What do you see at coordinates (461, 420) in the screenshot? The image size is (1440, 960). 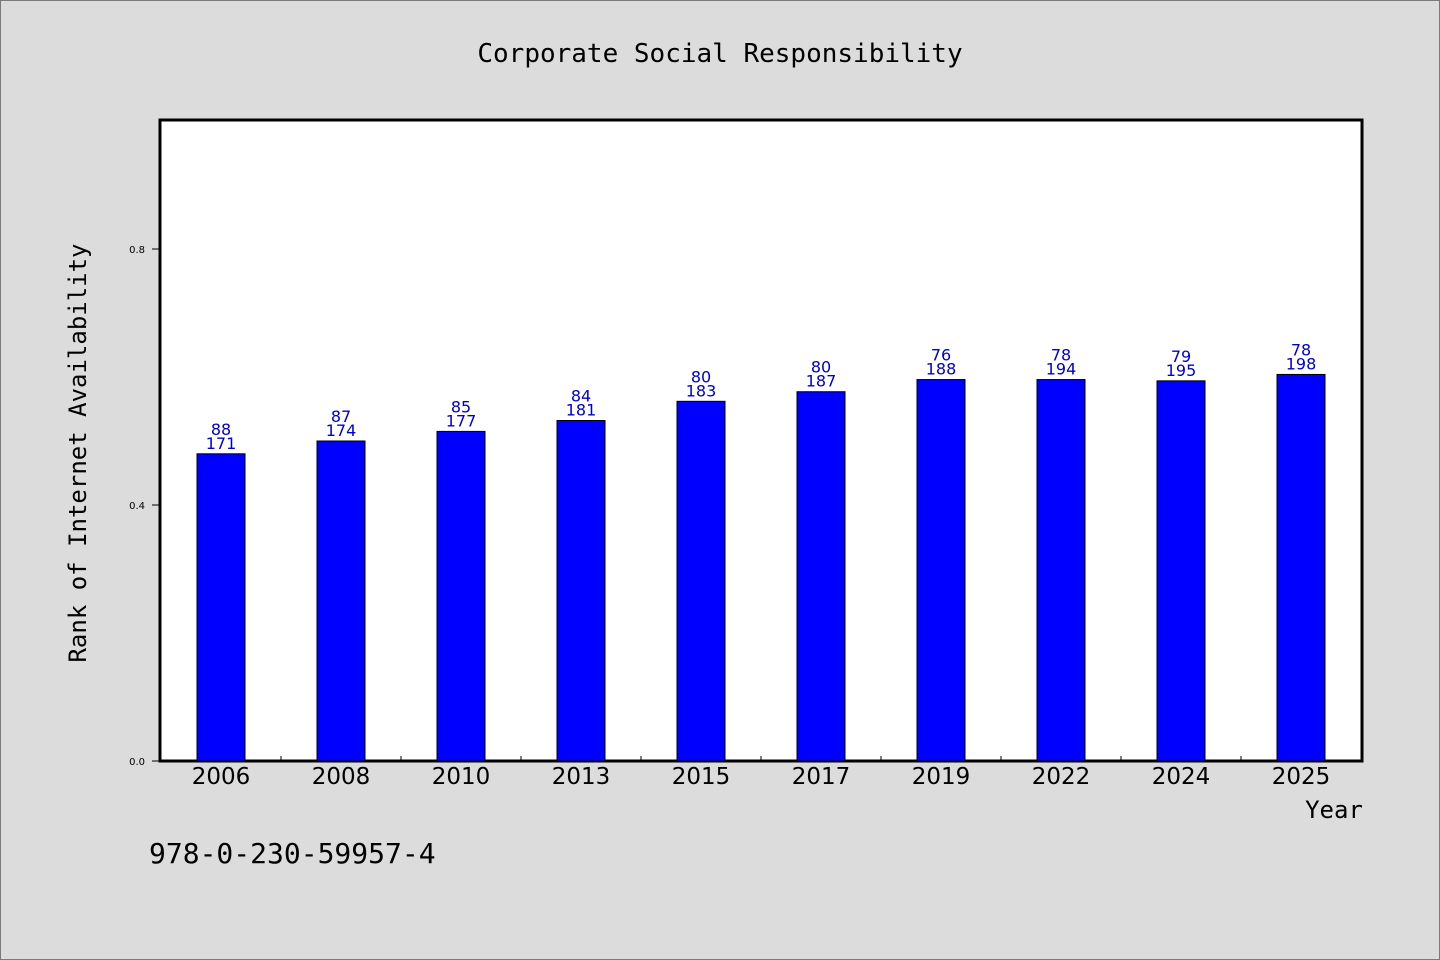 I see `bar-label-bottom: 177` at bounding box center [461, 420].